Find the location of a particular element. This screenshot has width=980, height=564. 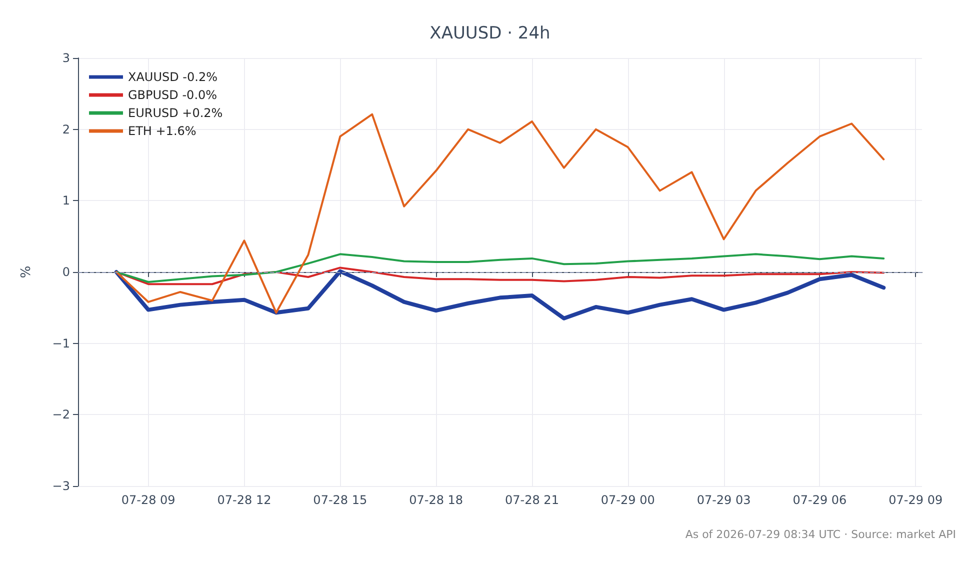

legend-label: GBPUSD -0.0% is located at coordinates (173, 95).